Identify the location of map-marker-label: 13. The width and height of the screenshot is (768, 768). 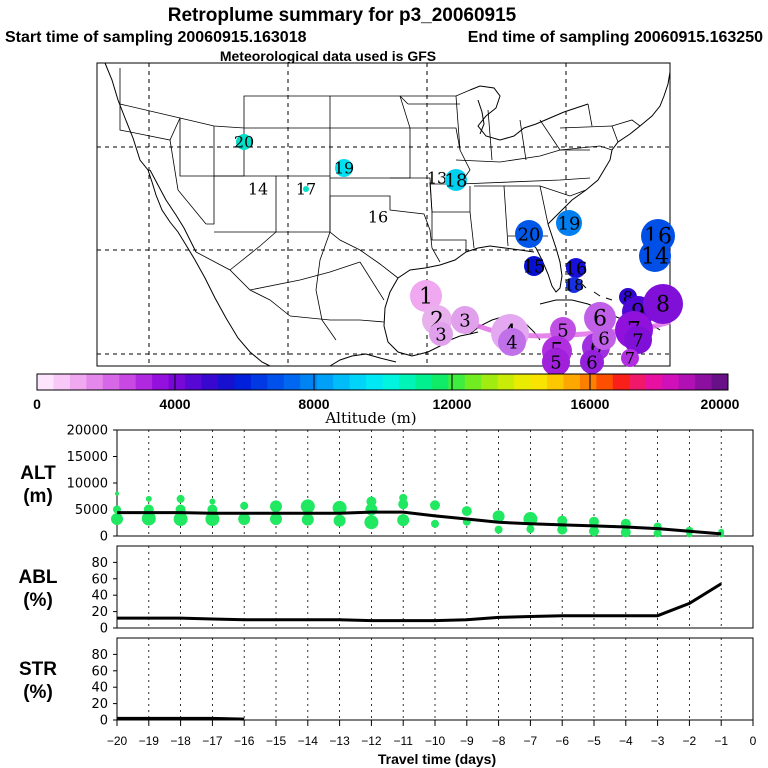
(437, 178).